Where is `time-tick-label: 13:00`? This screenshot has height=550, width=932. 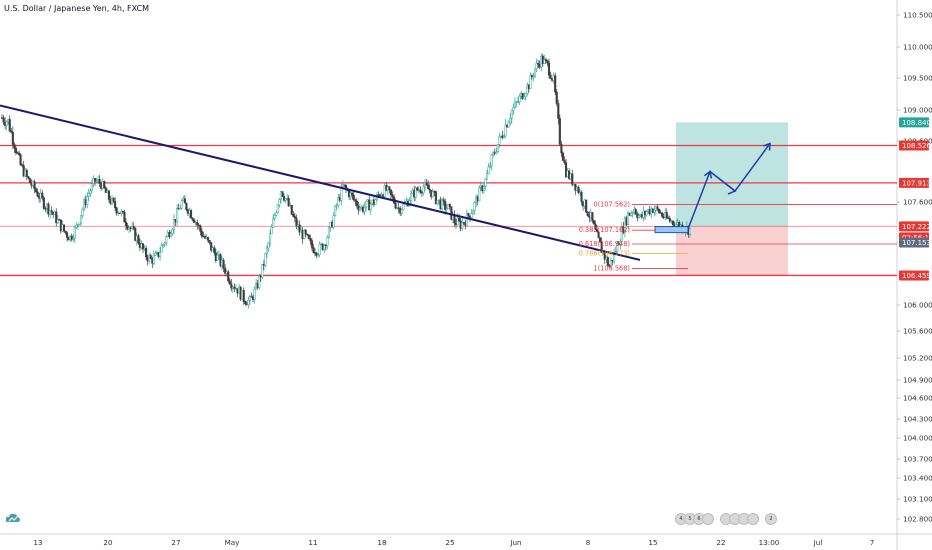
time-tick-label: 13:00 is located at coordinates (769, 542).